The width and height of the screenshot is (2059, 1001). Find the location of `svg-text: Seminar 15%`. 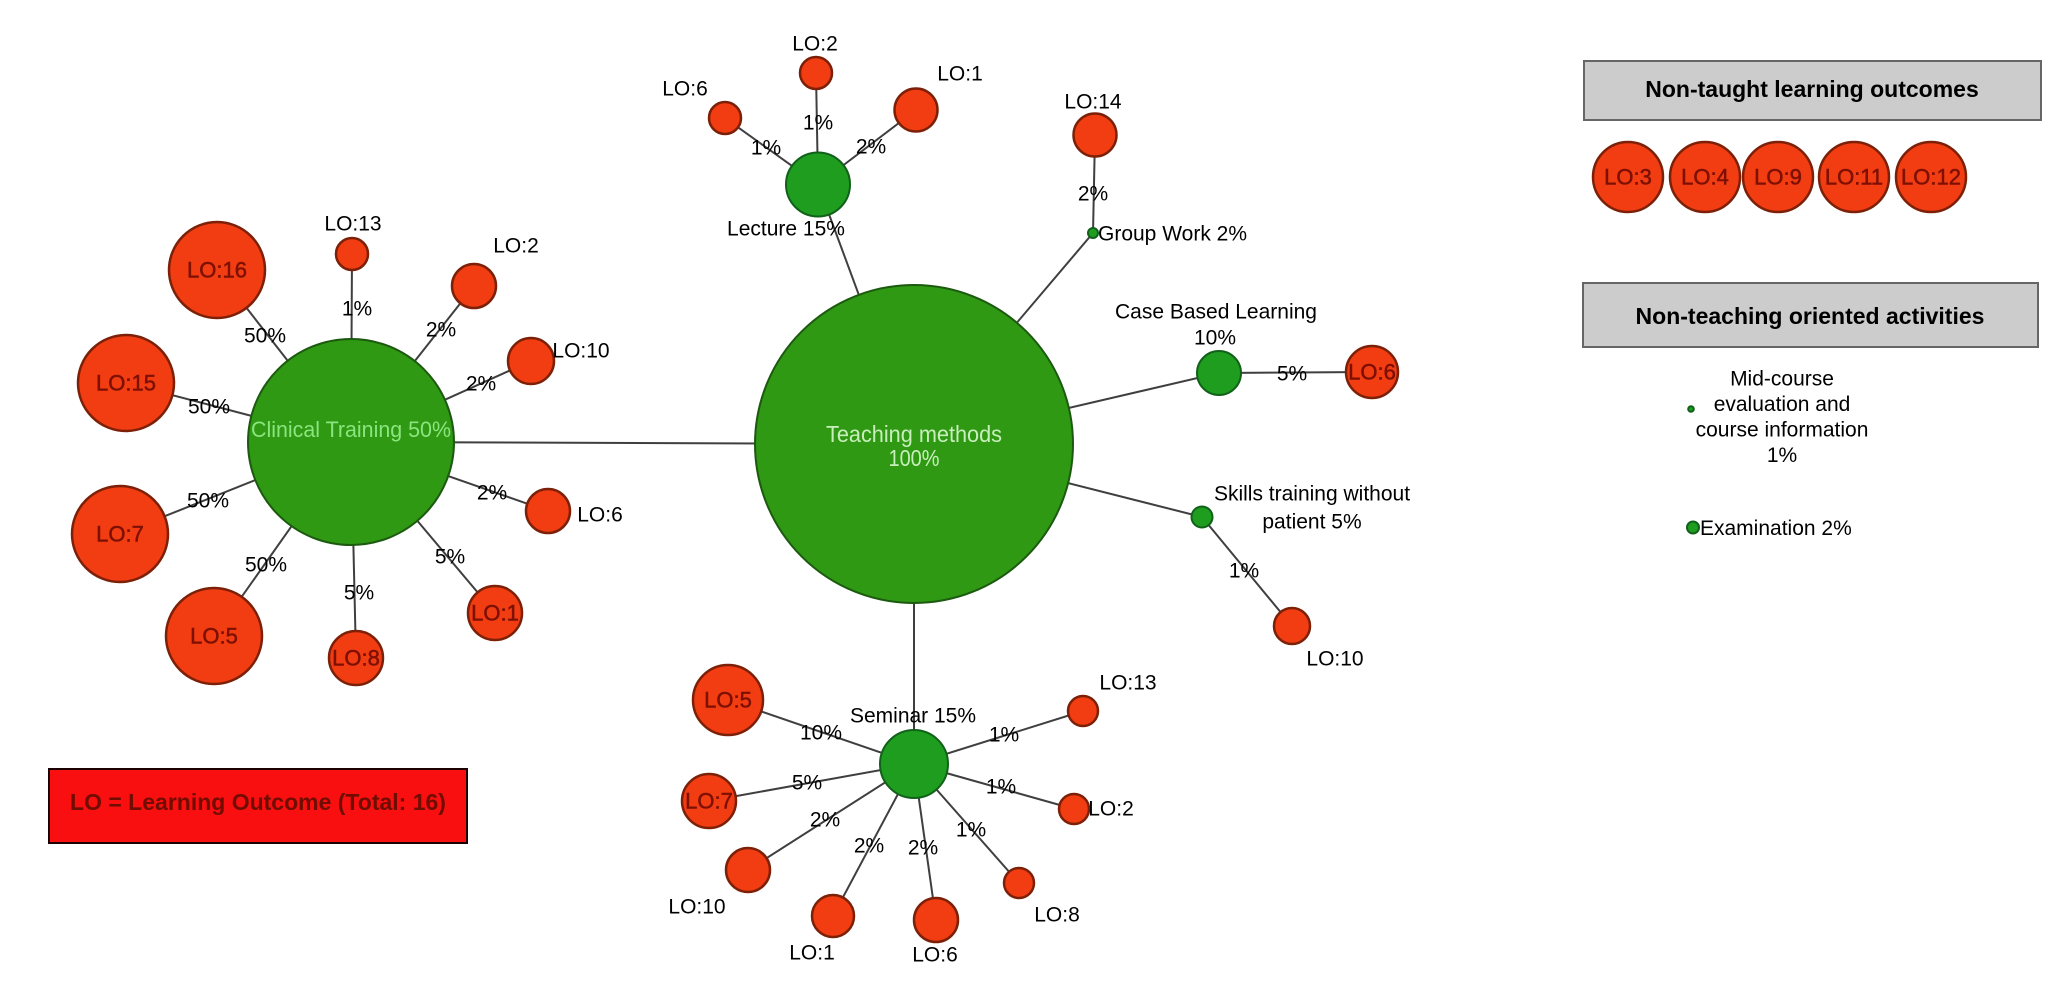

svg-text: Seminar 15% is located at coordinates (913, 716).